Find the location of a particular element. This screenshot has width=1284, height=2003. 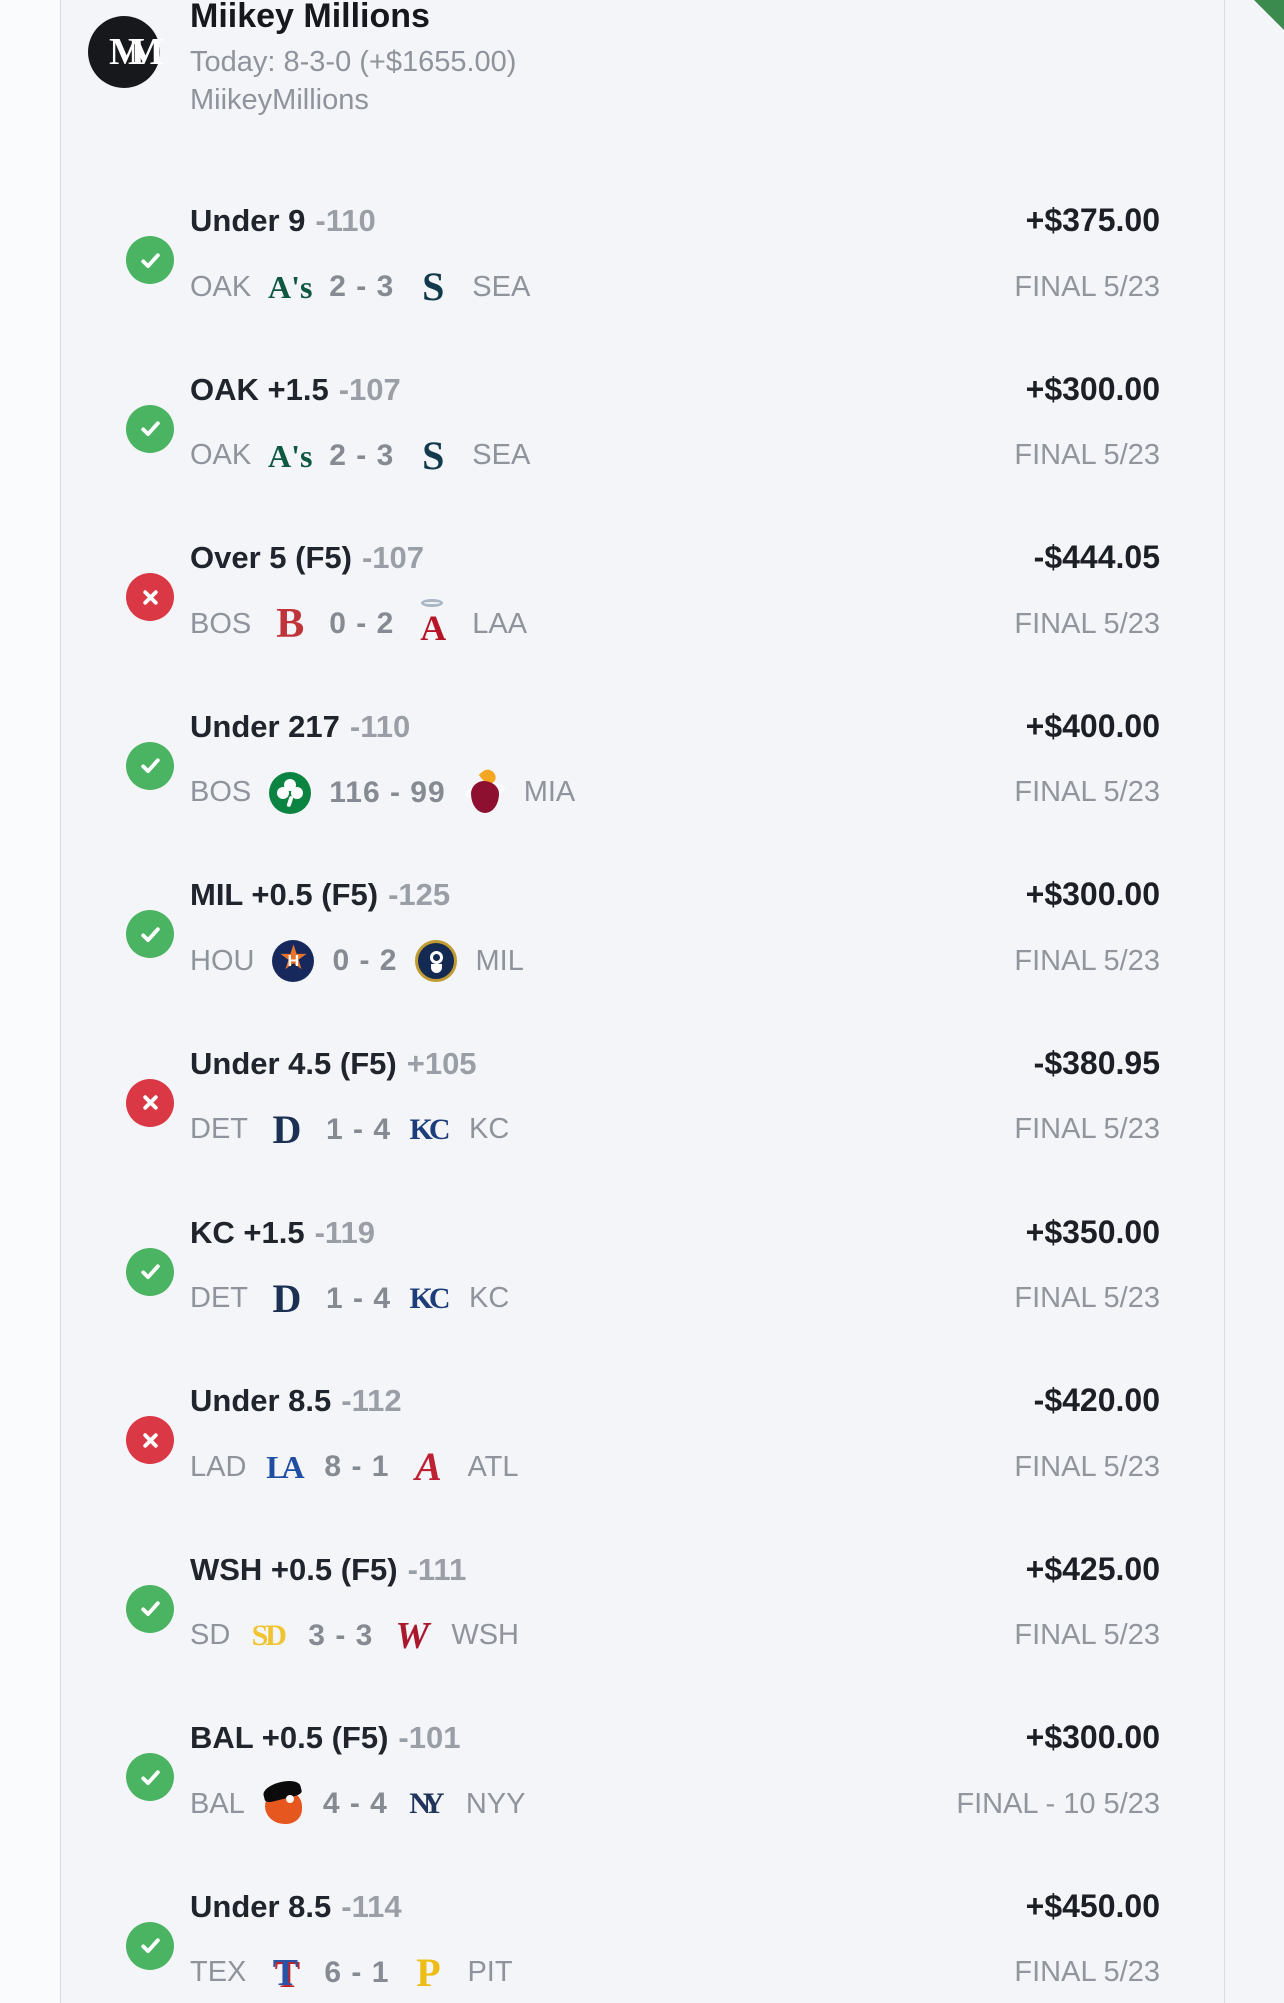

bet-title: Under 4.5 (F5) is located at coordinates (293, 1063).